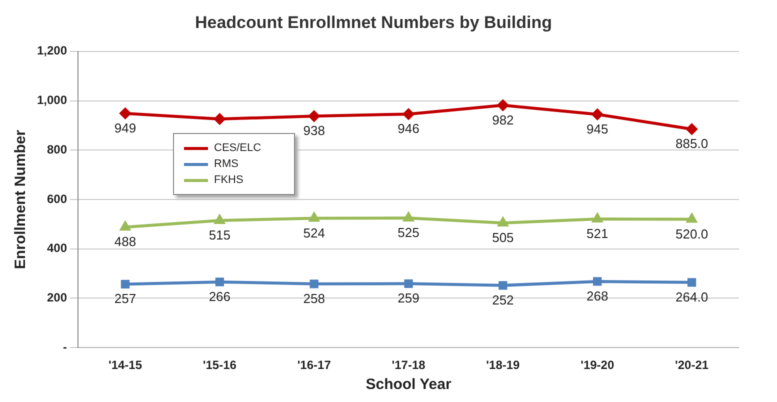 Image resolution: width=777 pixels, height=402 pixels. Describe the element at coordinates (597, 128) in the screenshot. I see `data-label: 945` at that location.